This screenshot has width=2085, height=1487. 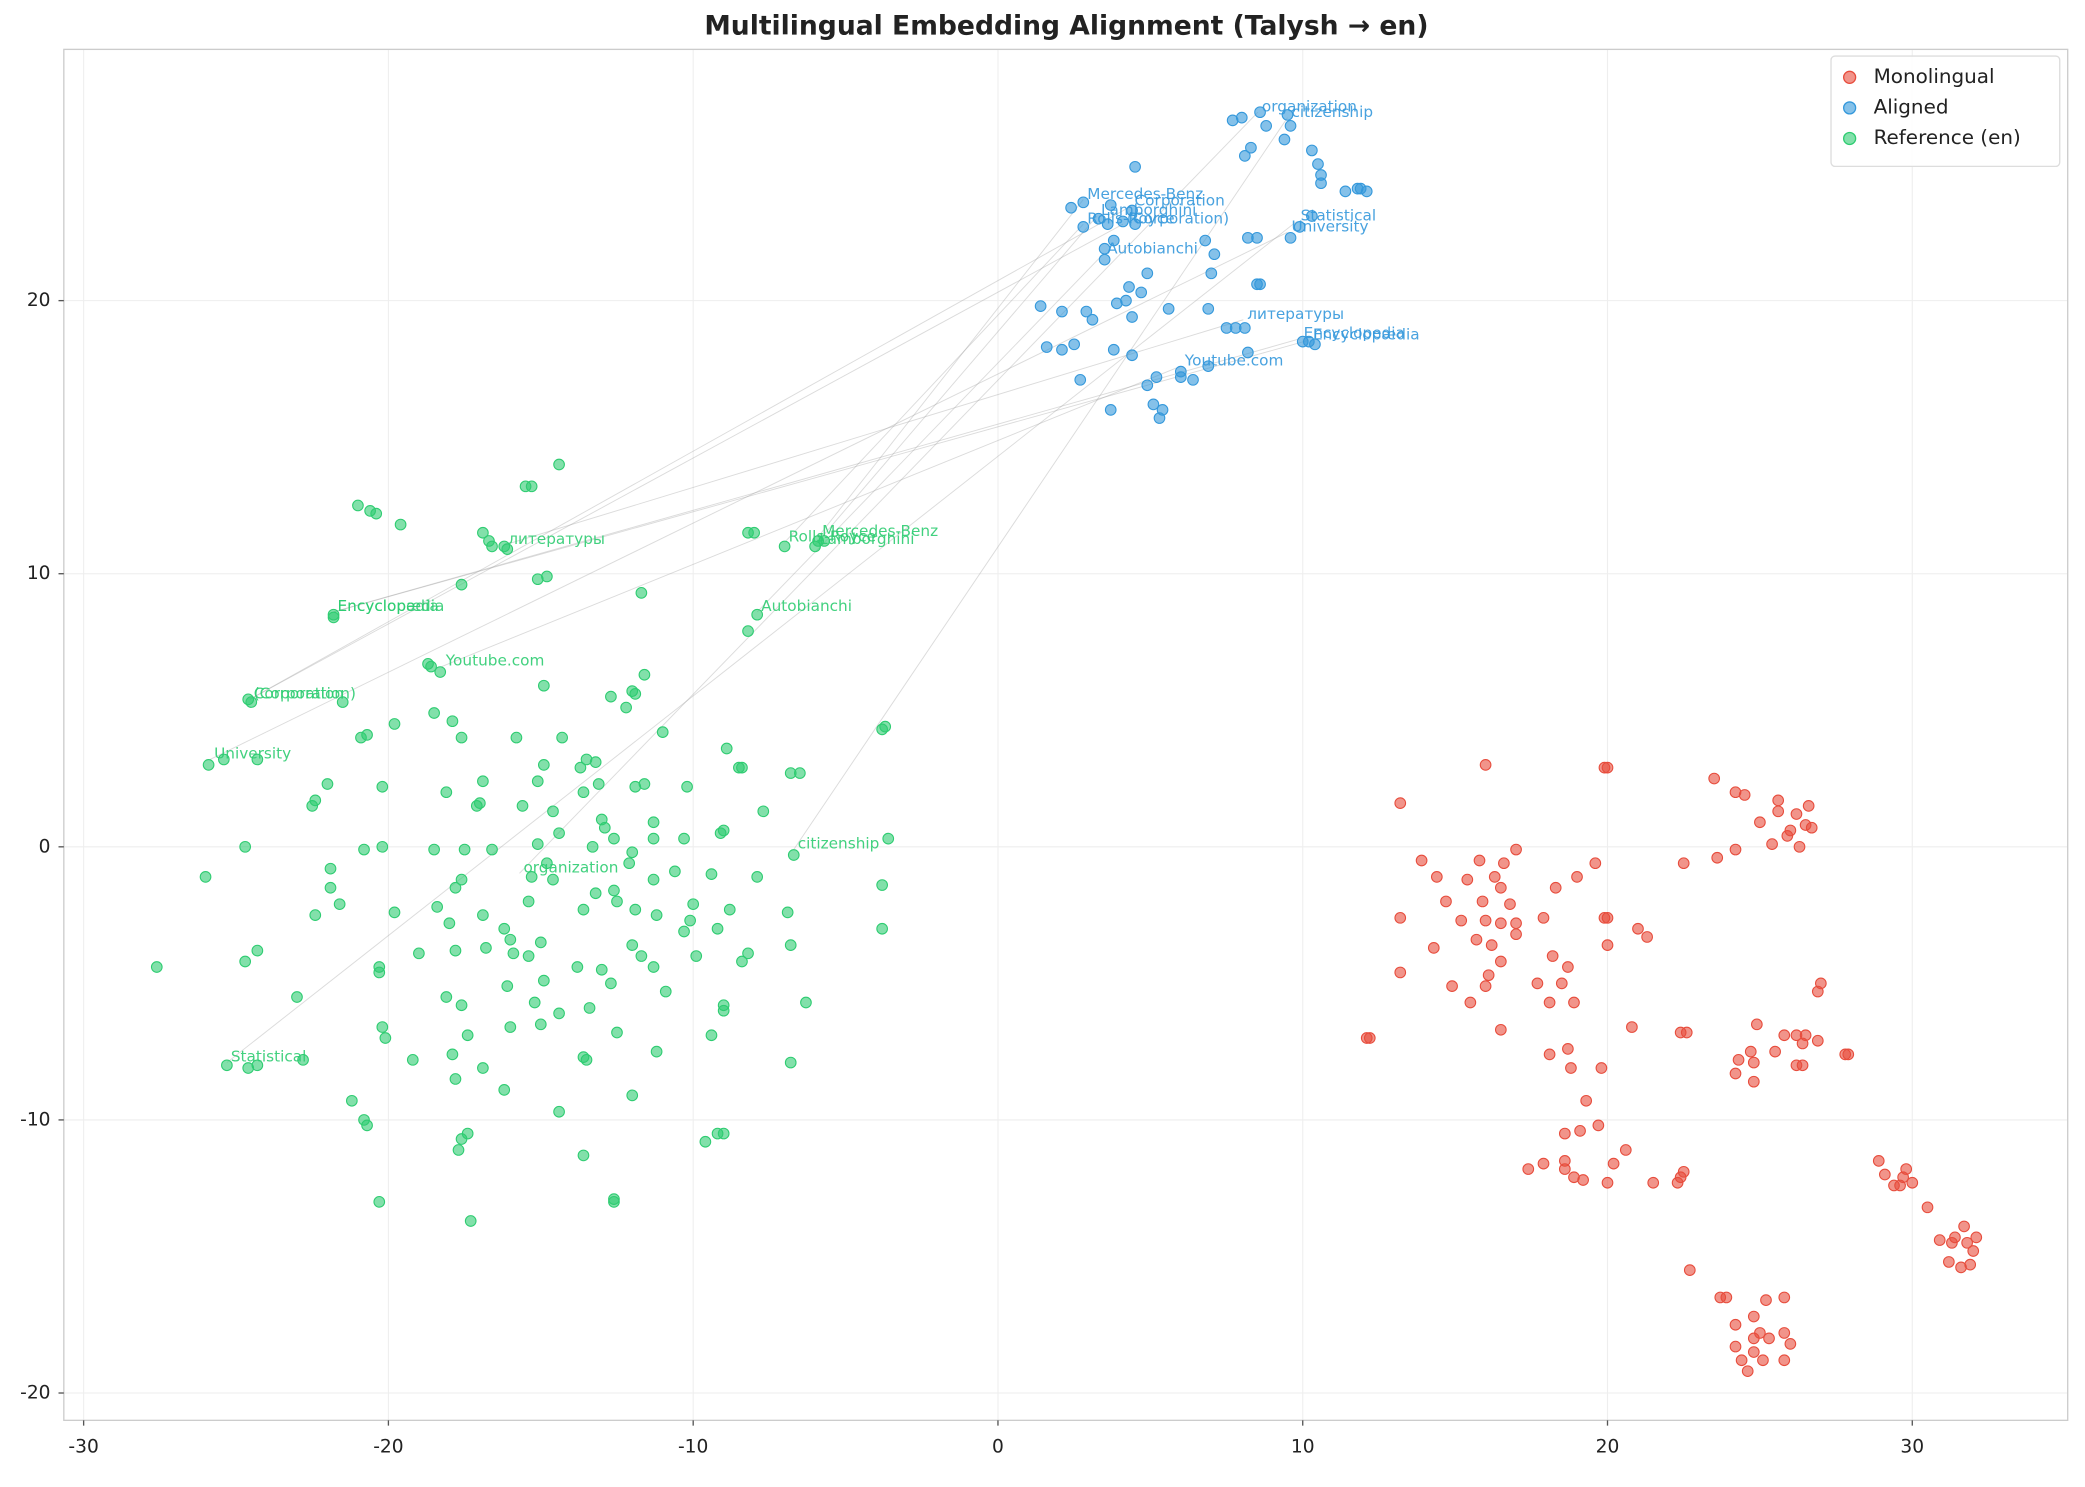 What do you see at coordinates (1295, 314) in the screenshot?
I see `annotation: литературы` at bounding box center [1295, 314].